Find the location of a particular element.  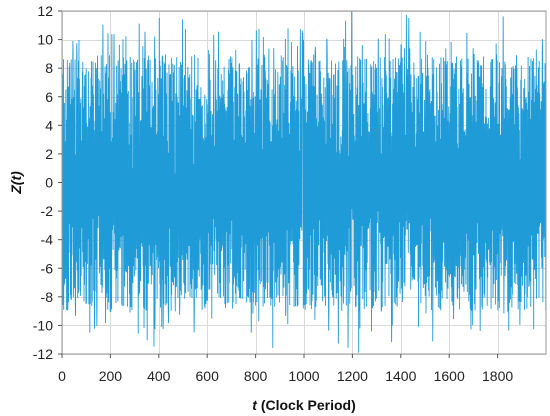

y-tick-label: -10 is located at coordinates (43, 325).